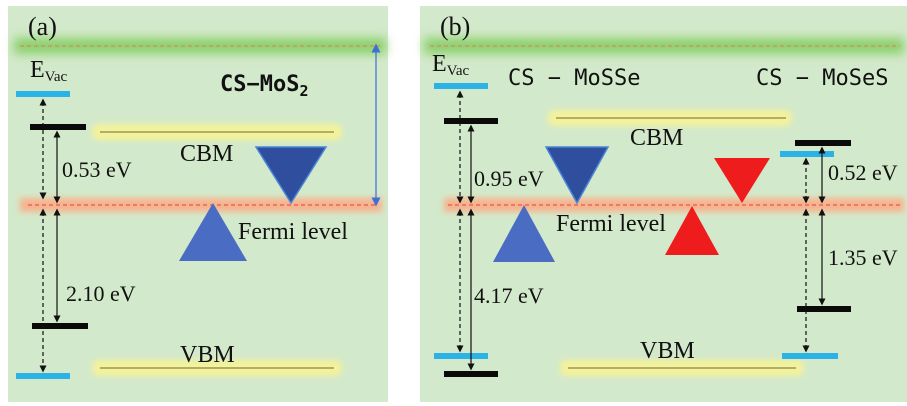 The height and width of the screenshot is (406, 907). What do you see at coordinates (810, 356) in the screenshot?
I see `bottom-level-b-right` at bounding box center [810, 356].